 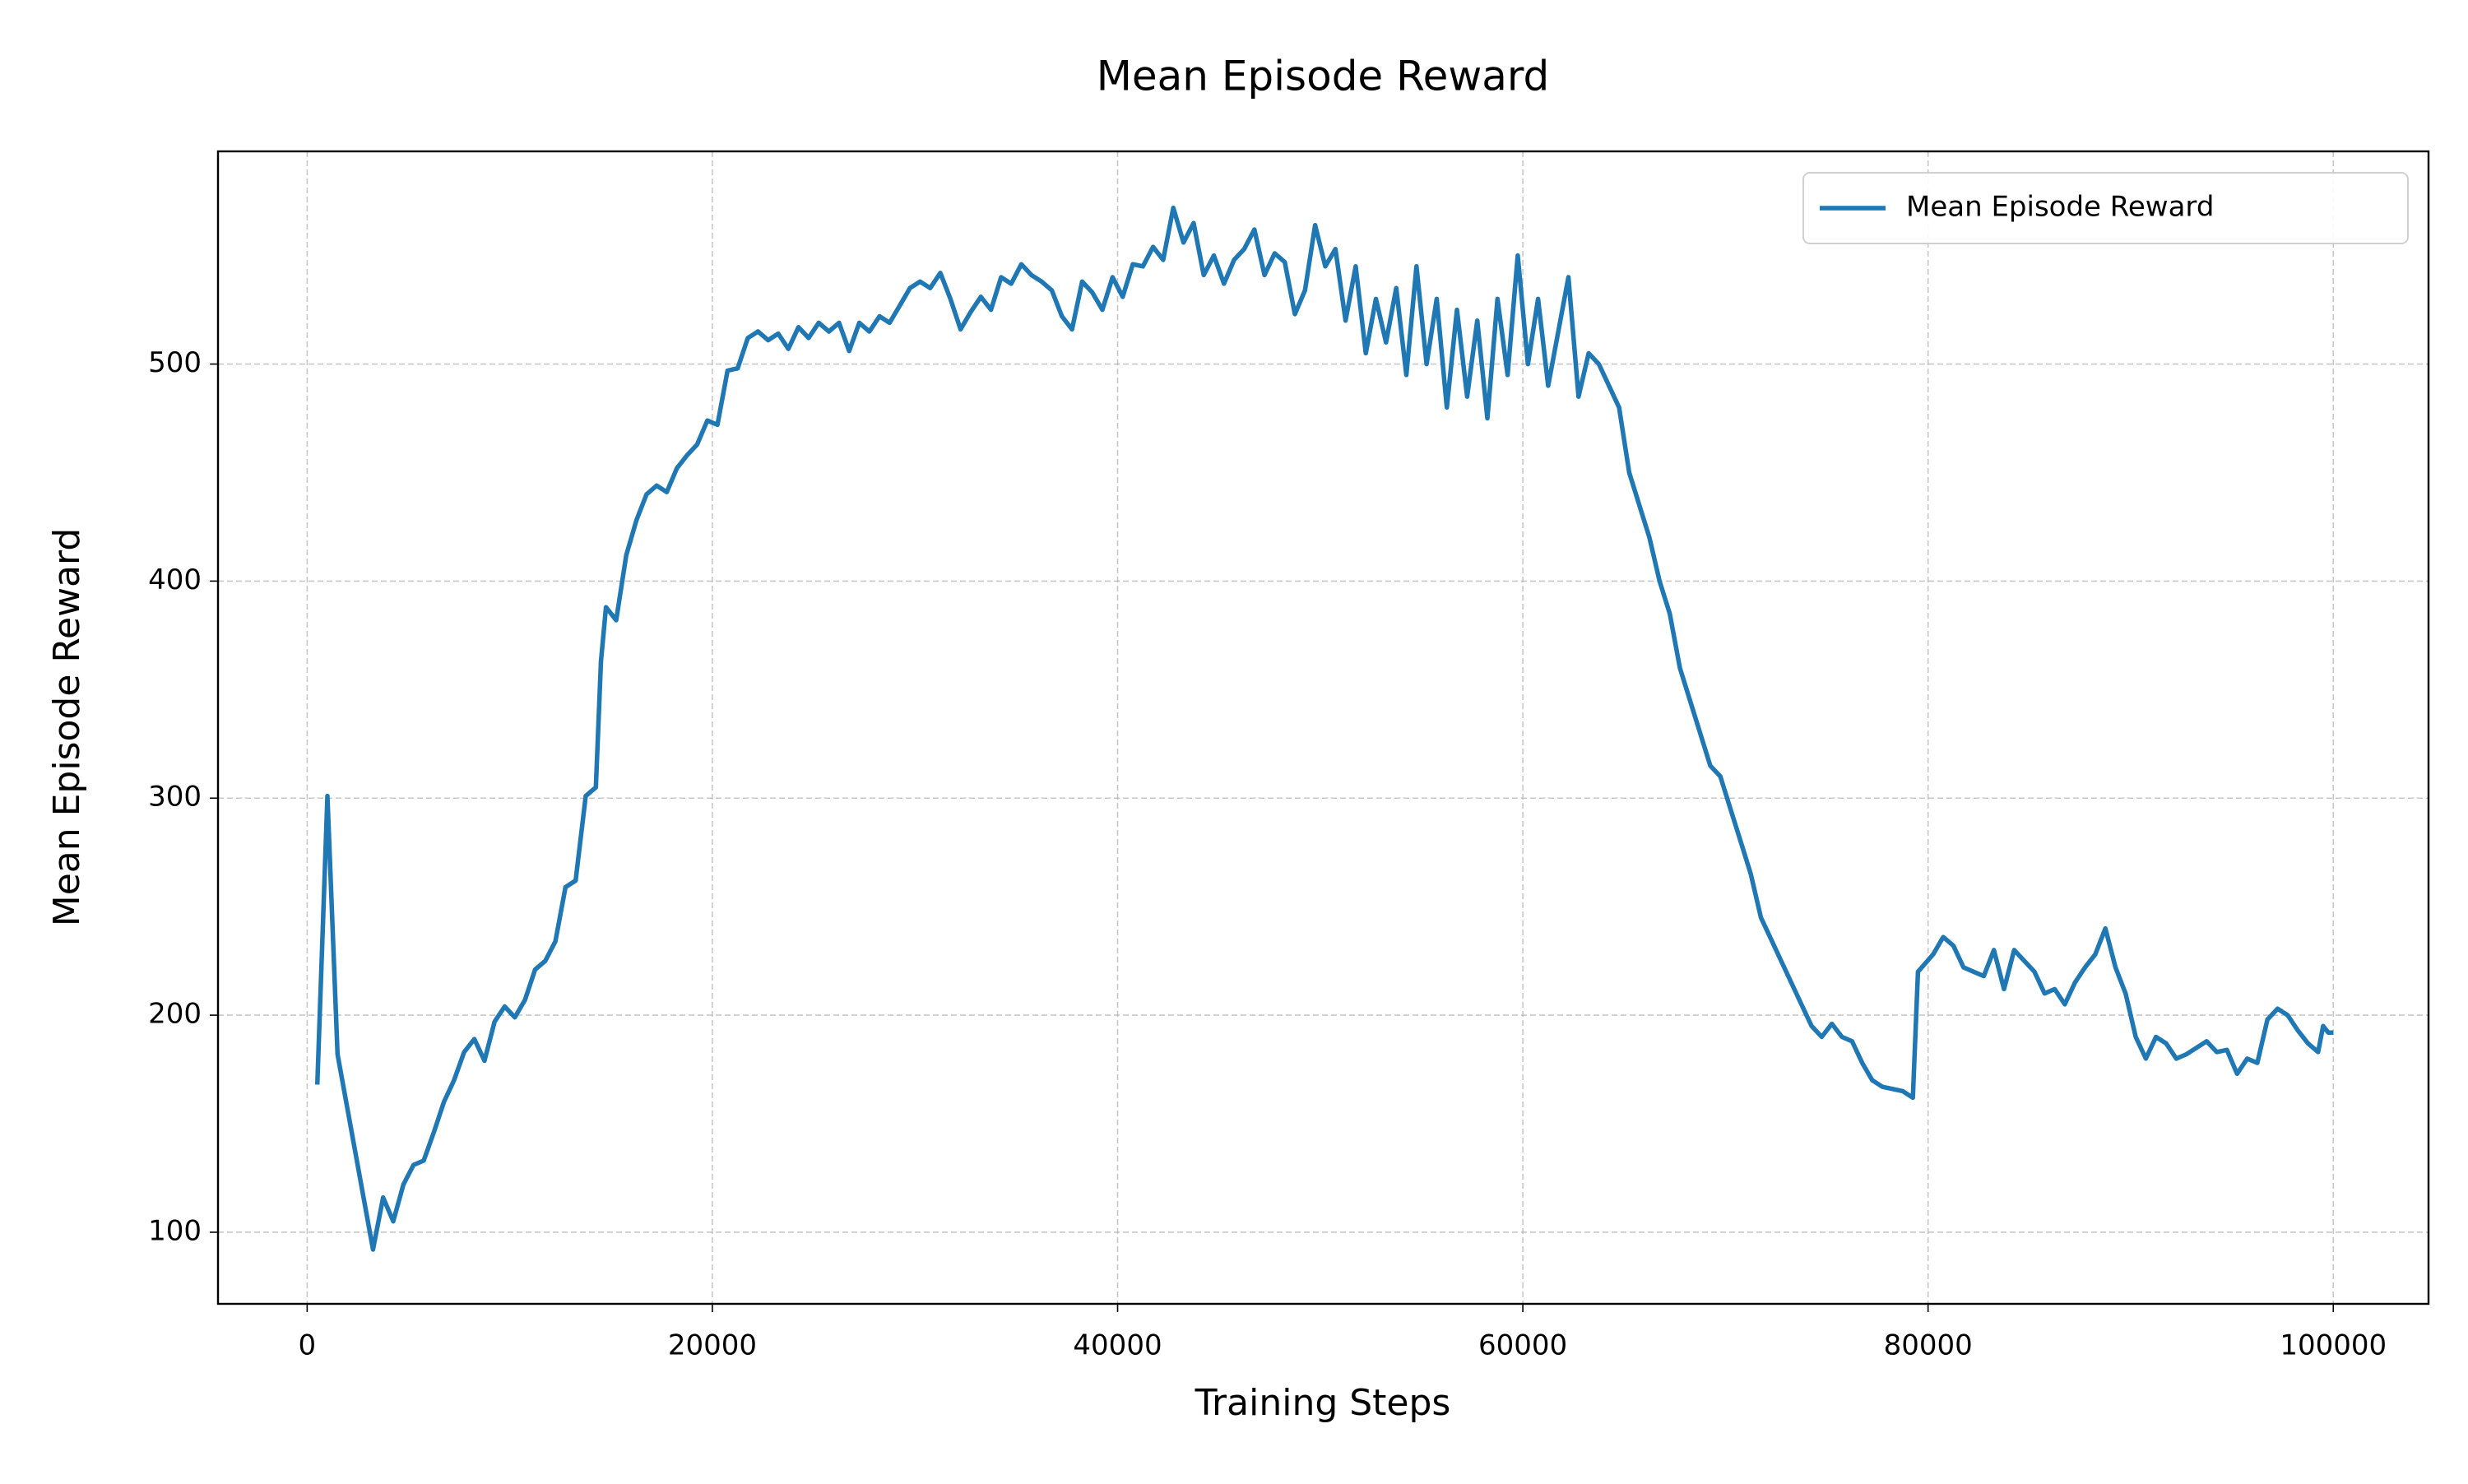 What do you see at coordinates (1323, 1403) in the screenshot?
I see `x-axis-label: Training Steps` at bounding box center [1323, 1403].